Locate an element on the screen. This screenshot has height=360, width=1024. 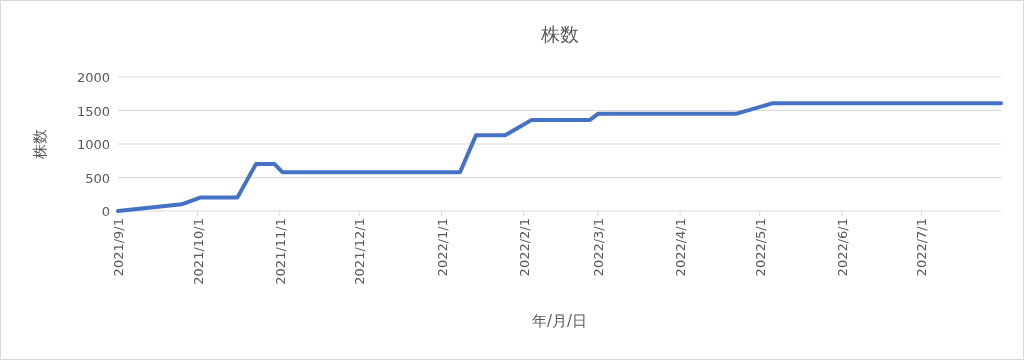
chart-title: 株数 is located at coordinates (559, 34).